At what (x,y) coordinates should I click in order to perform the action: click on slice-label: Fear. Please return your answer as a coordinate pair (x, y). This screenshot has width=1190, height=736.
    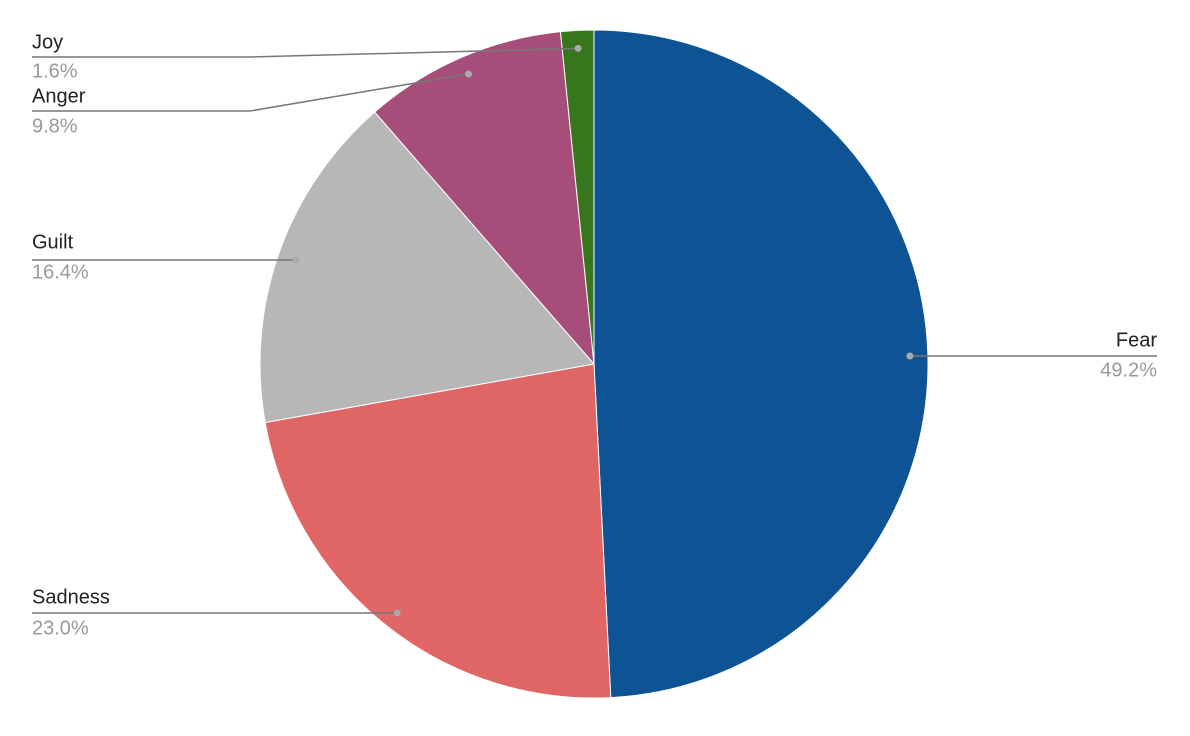
    Looking at the image, I should click on (1136, 340).